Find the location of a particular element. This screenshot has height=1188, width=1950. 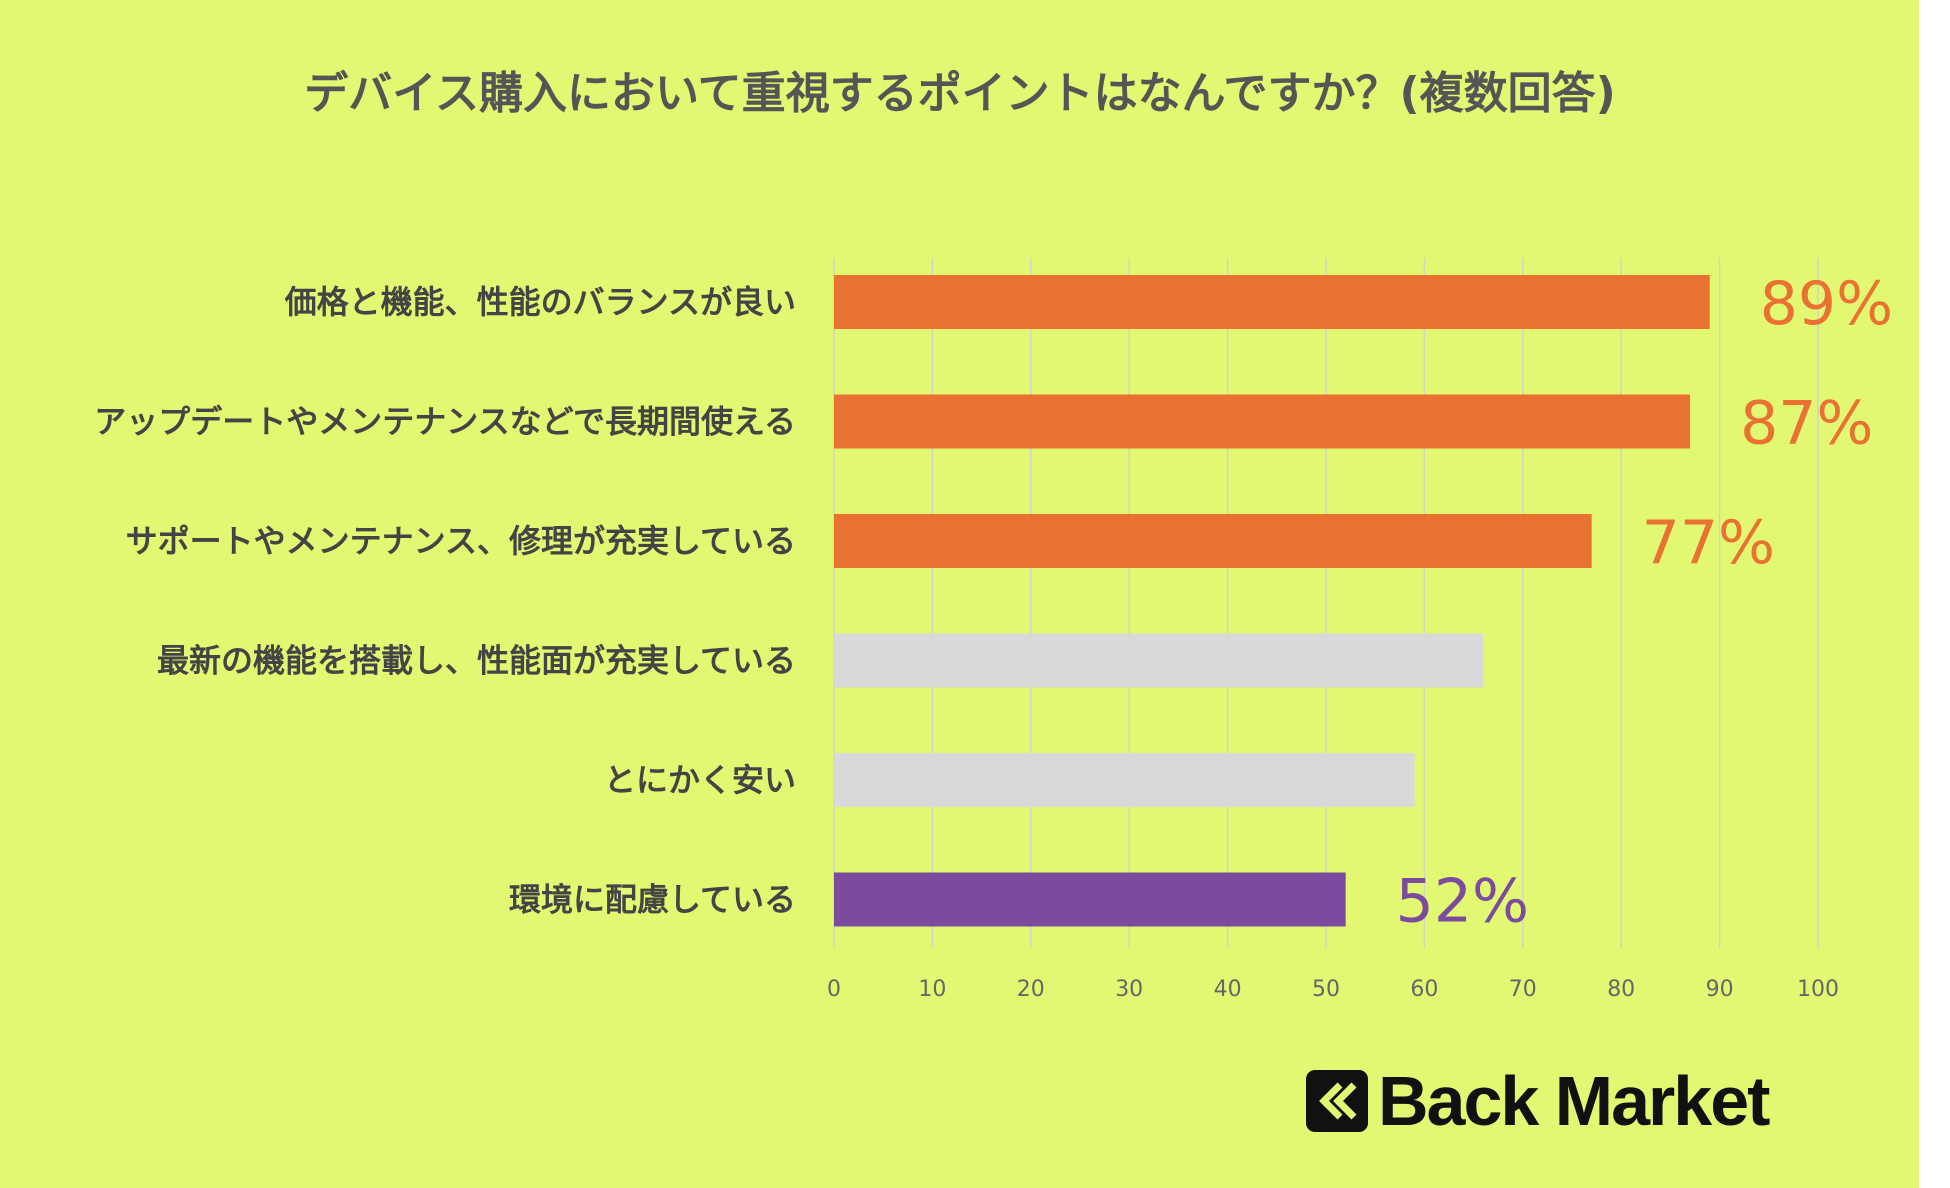

x-axis-ticks: 0 10 20 30 40 50 60 70 80 90 100 is located at coordinates (1333, 989).